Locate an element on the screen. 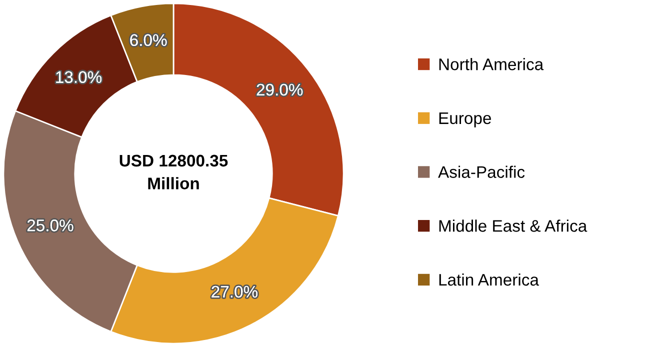  data-label: 6.0% is located at coordinates (148, 40).